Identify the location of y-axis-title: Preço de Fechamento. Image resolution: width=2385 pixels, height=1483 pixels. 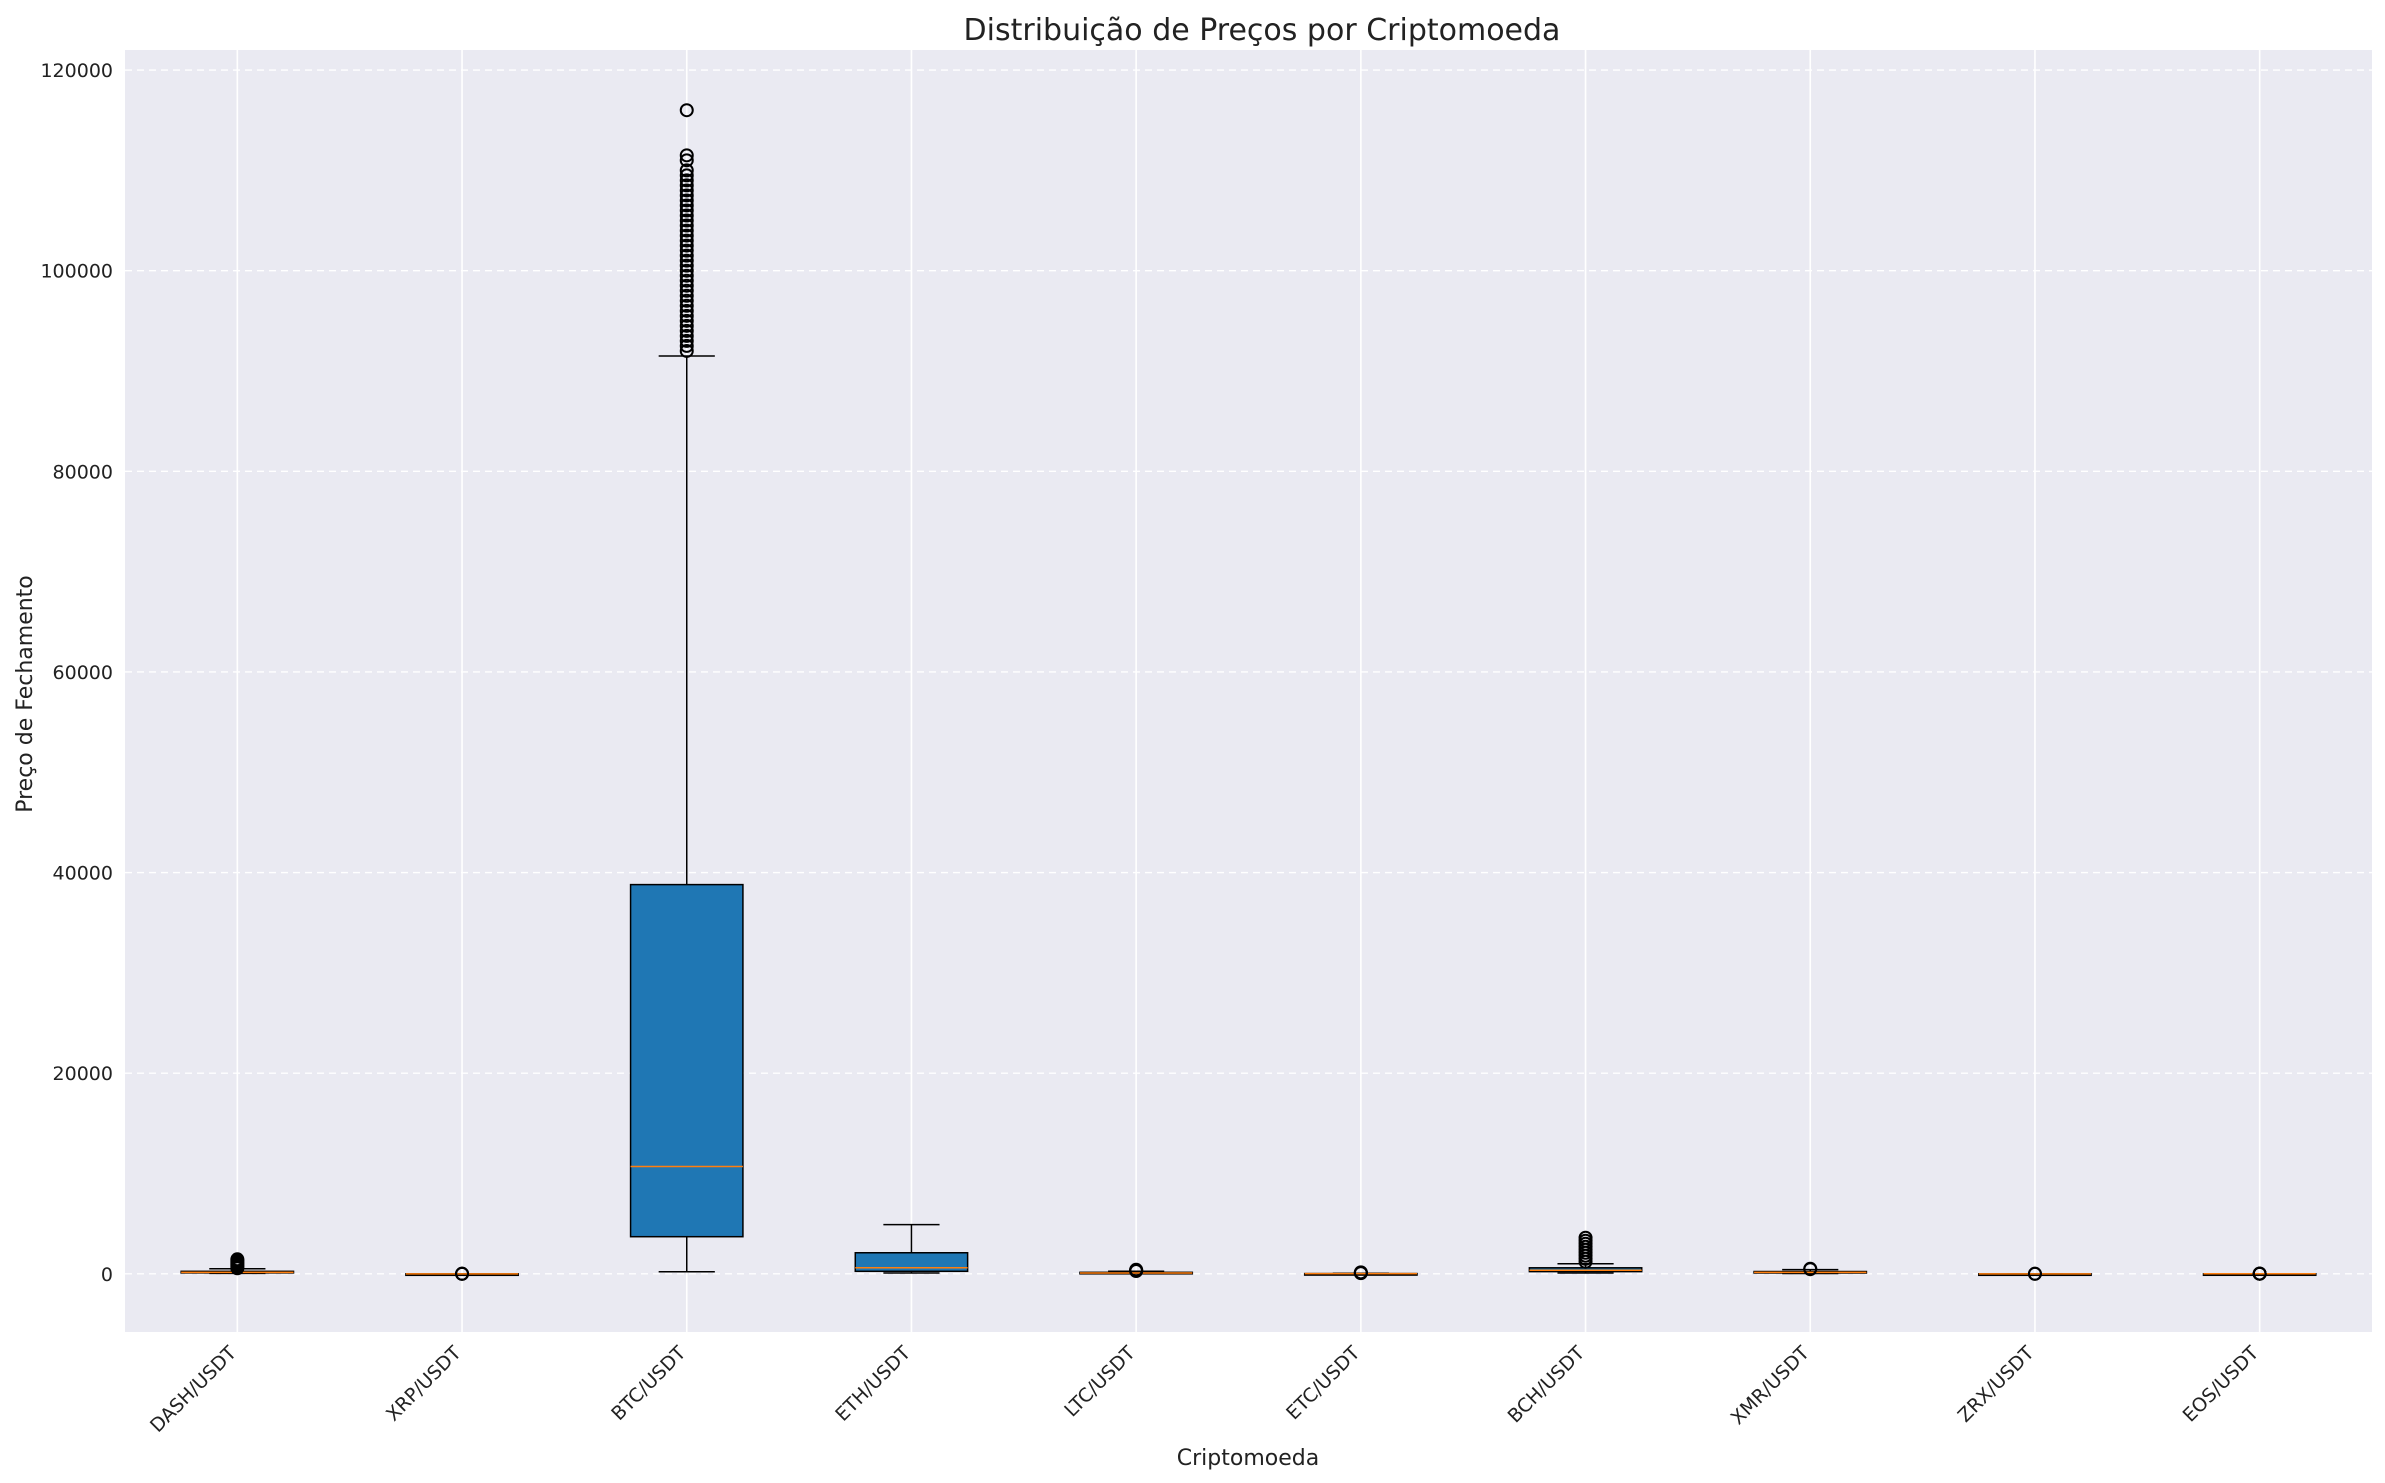
(25, 694).